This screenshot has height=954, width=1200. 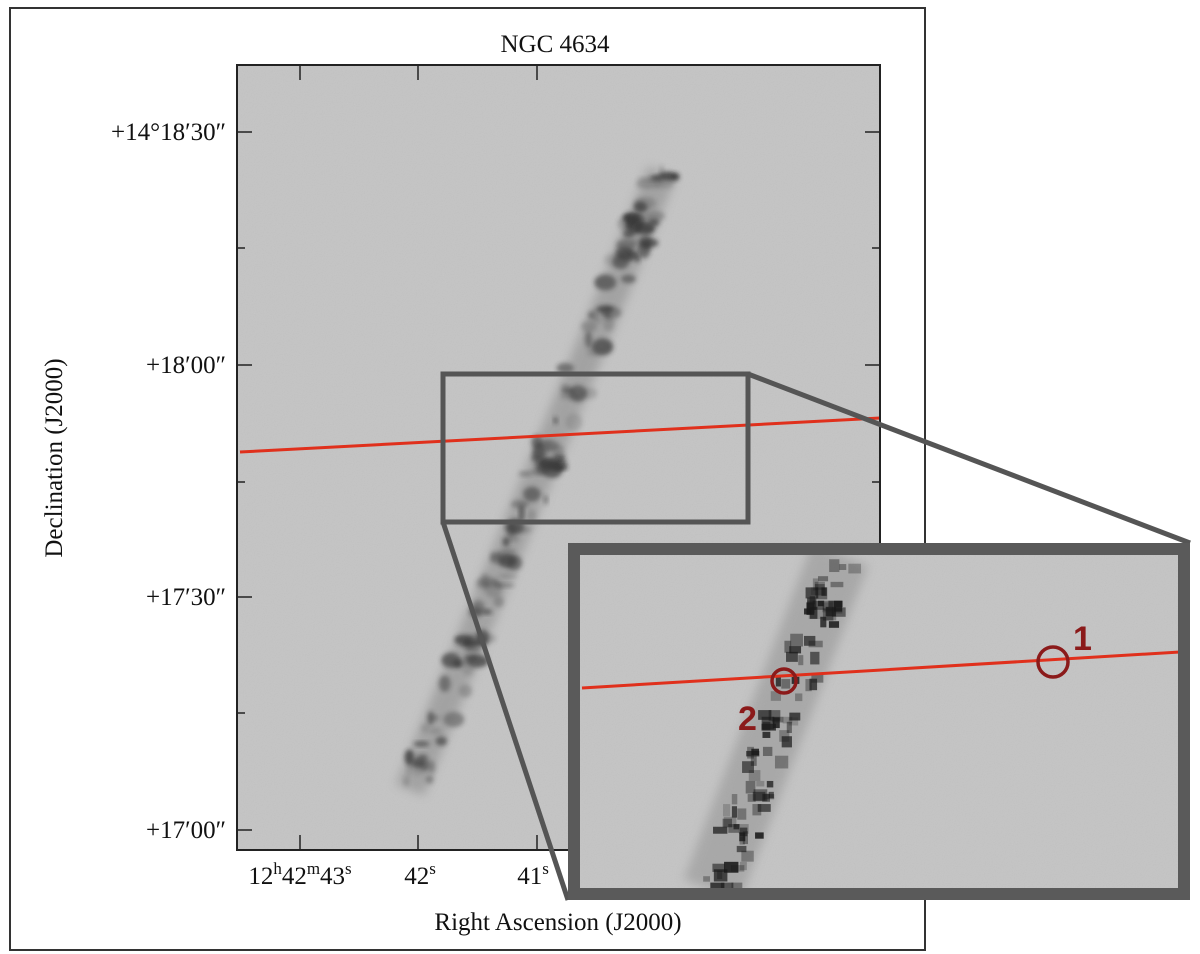 I want to click on marker-label: 2, so click(x=747, y=719).